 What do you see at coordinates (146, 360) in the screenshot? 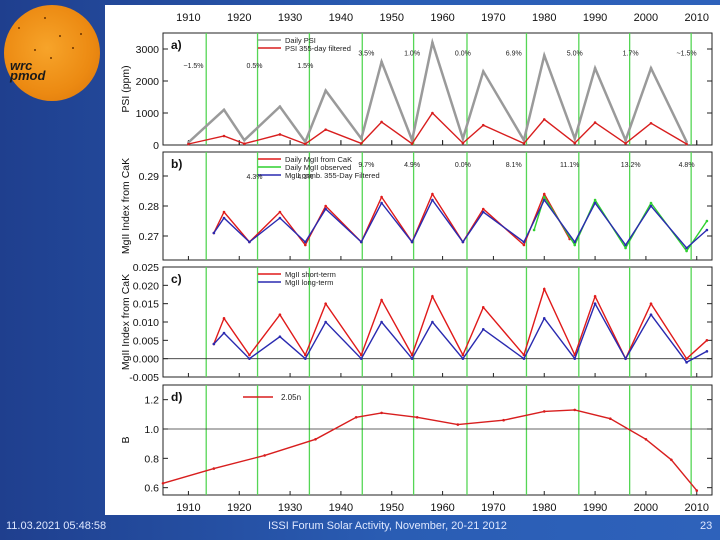
I see `y-tick-label: 0.000` at bounding box center [146, 360].